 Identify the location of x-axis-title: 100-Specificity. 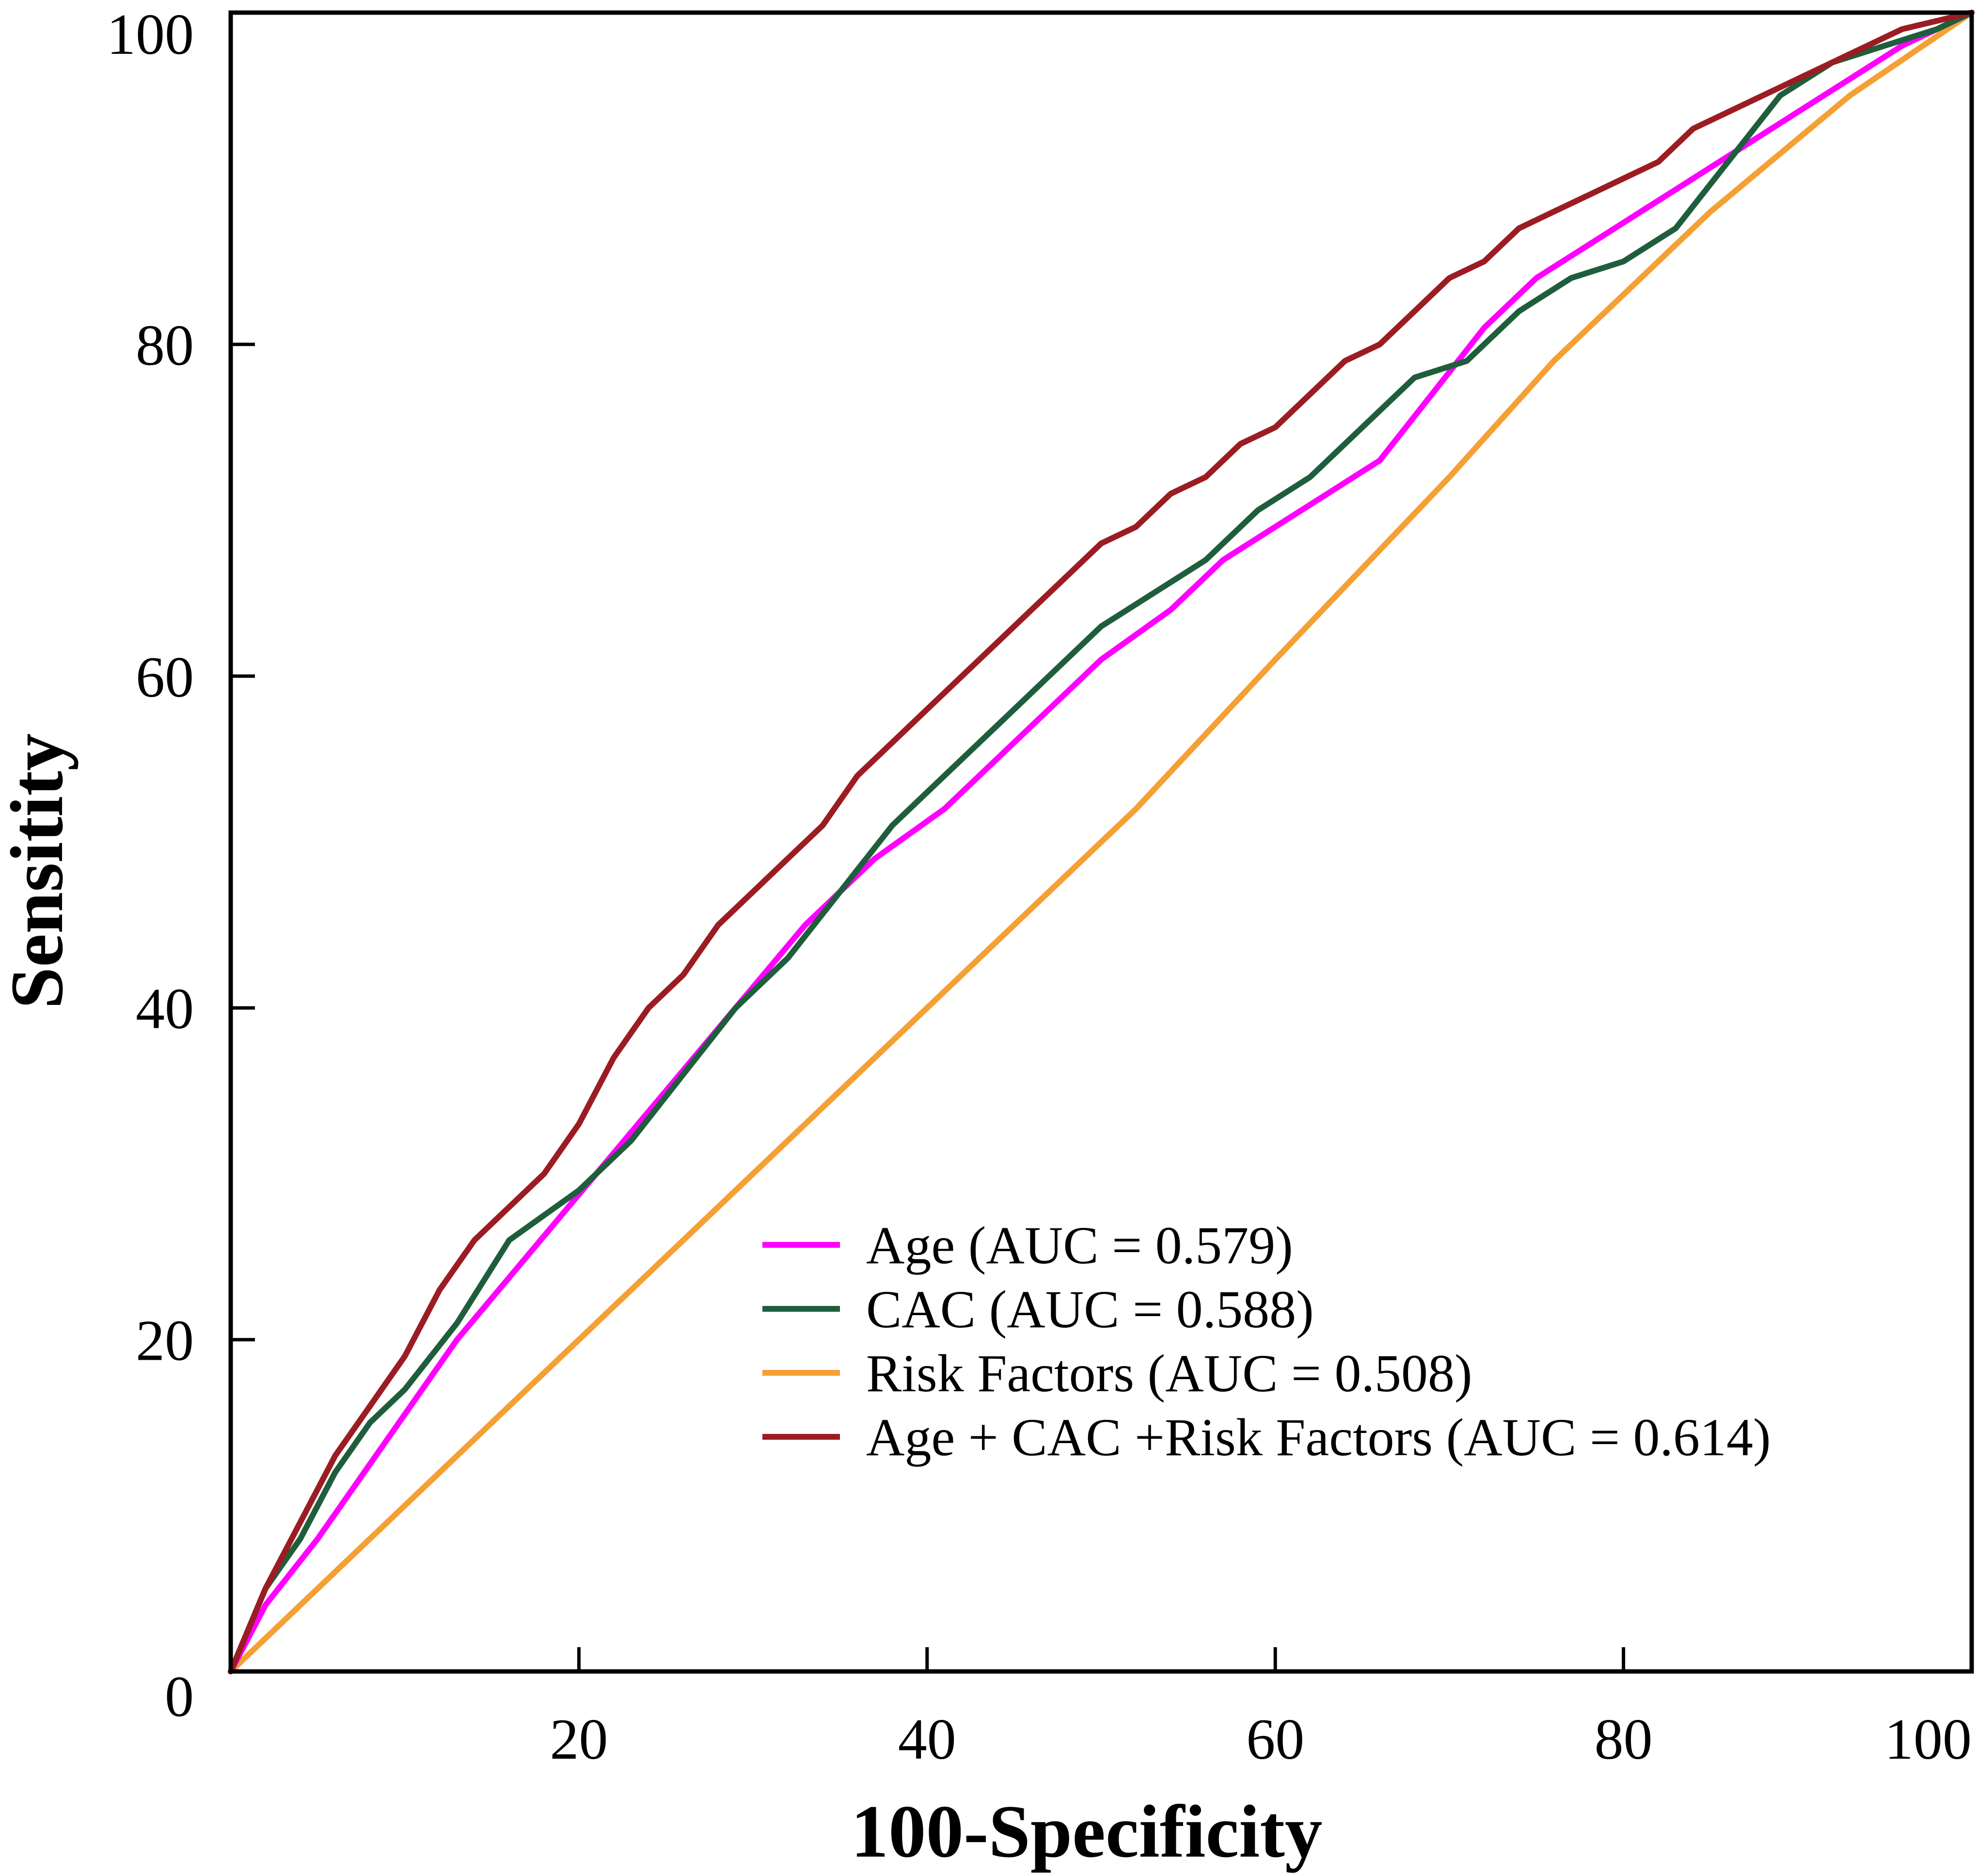
(1087, 1831).